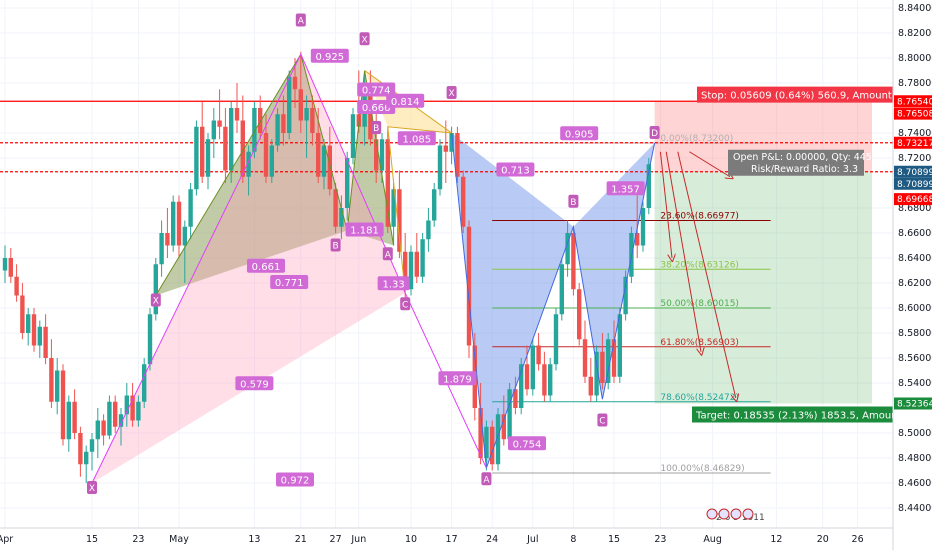  What do you see at coordinates (364, 231) in the screenshot?
I see `pattern-ratio-label: 1.181` at bounding box center [364, 231].